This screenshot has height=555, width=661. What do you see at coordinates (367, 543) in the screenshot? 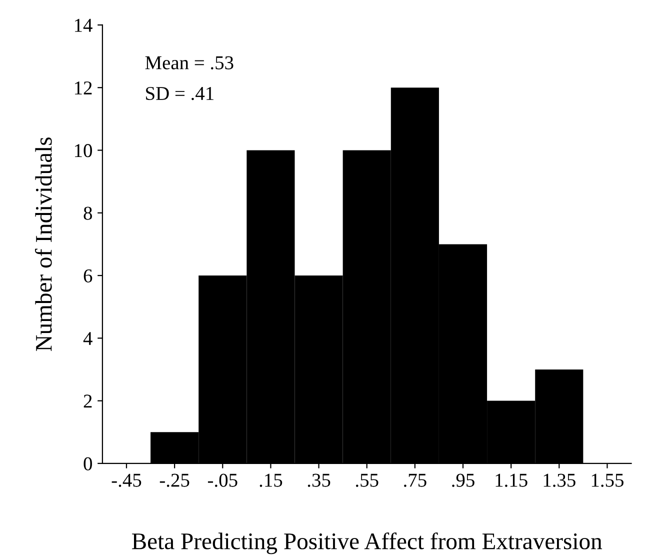
I see `x-axis-title: Beta Predicting Positive Affect from Extraversion` at bounding box center [367, 543].